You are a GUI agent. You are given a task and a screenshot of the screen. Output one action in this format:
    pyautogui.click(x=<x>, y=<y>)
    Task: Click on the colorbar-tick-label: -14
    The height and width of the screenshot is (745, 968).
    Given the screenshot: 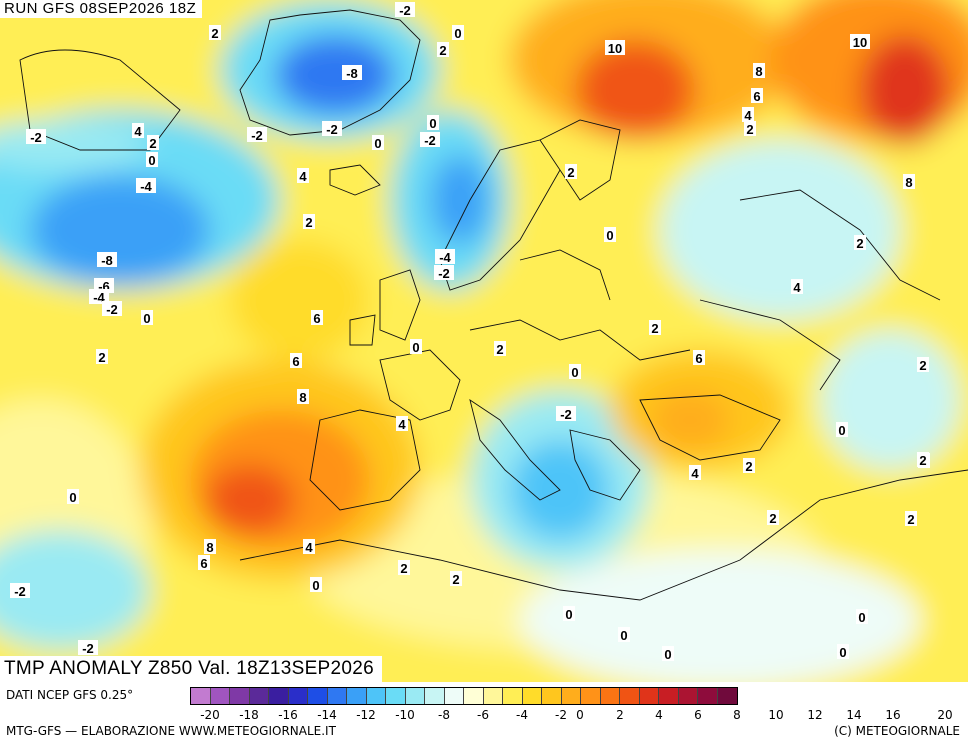 What is the action you would take?
    pyautogui.click(x=327, y=715)
    